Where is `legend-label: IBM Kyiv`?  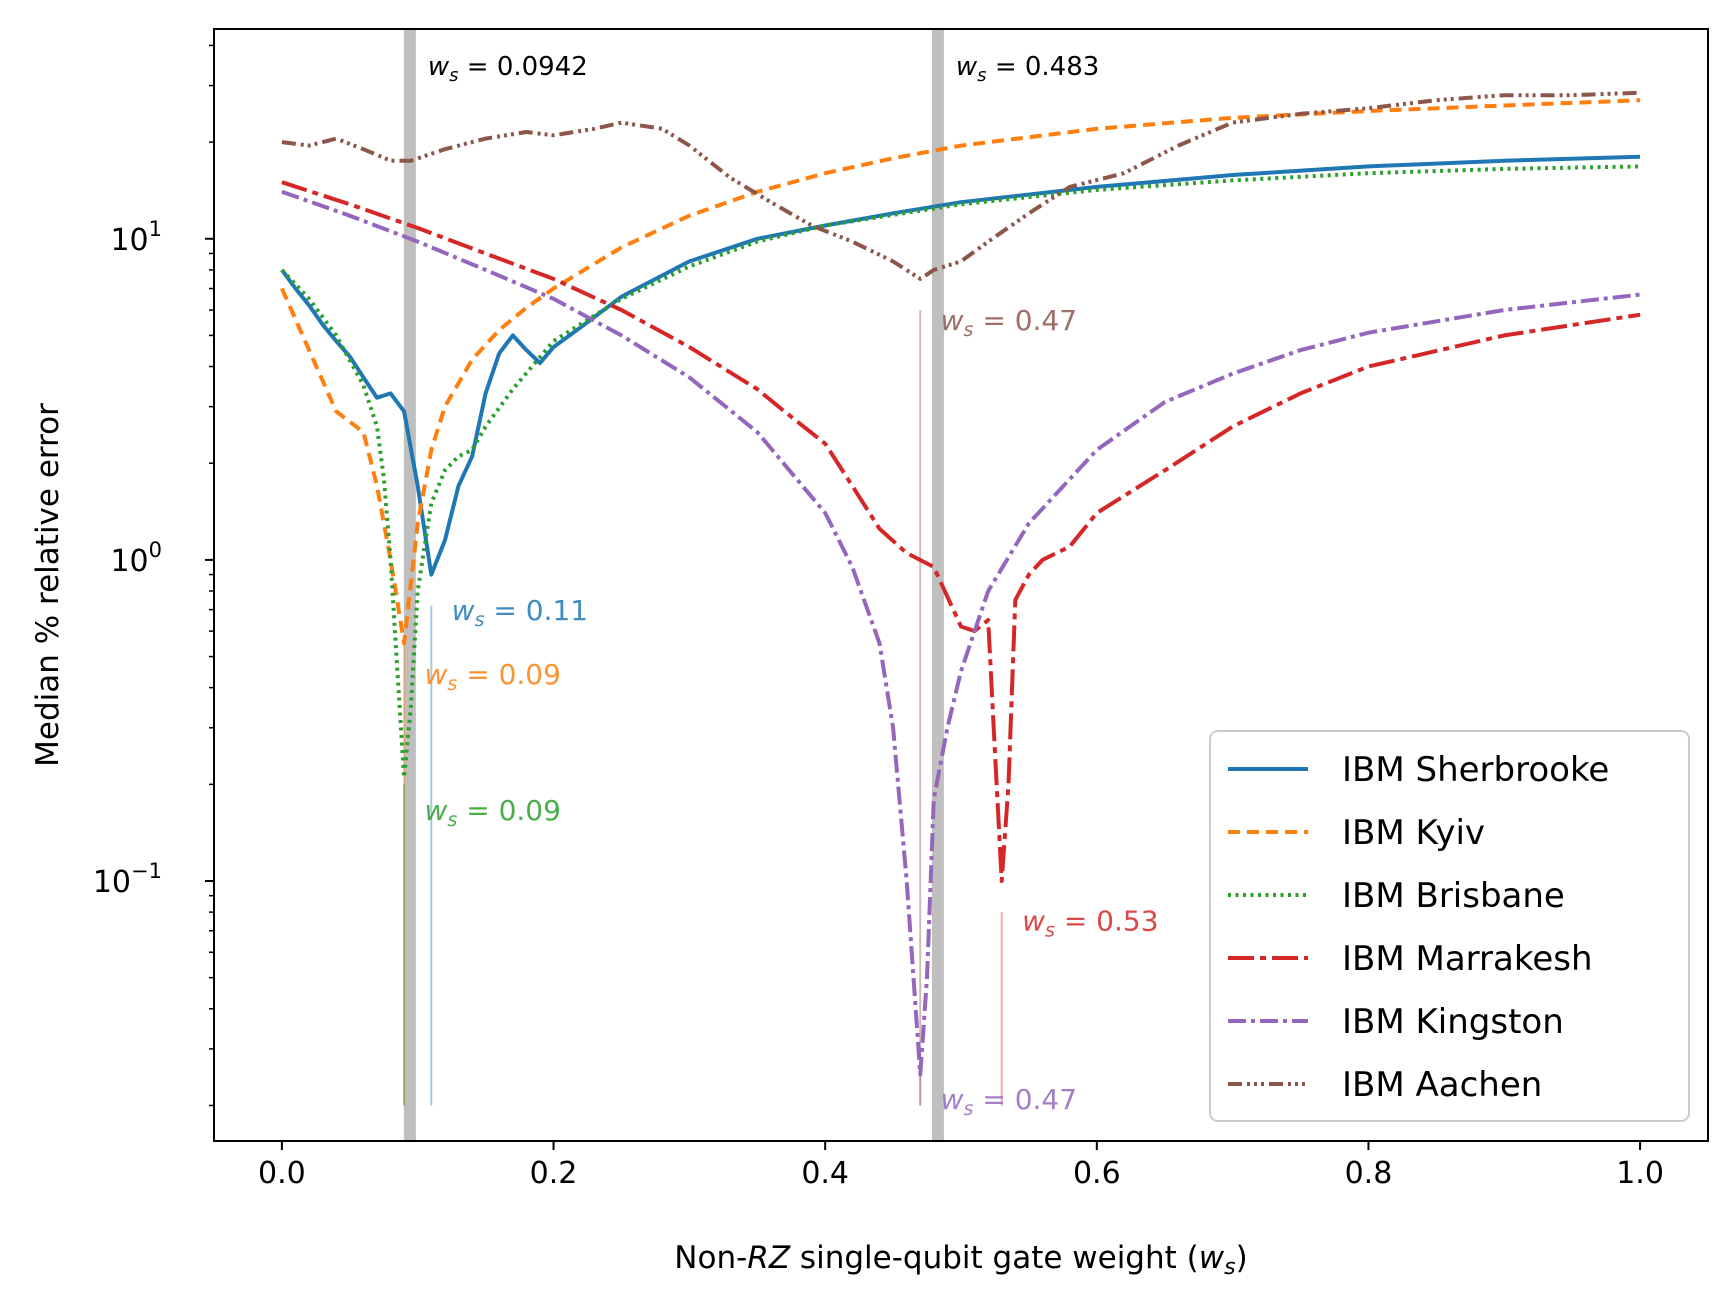 legend-label: IBM Kyiv is located at coordinates (1413, 833).